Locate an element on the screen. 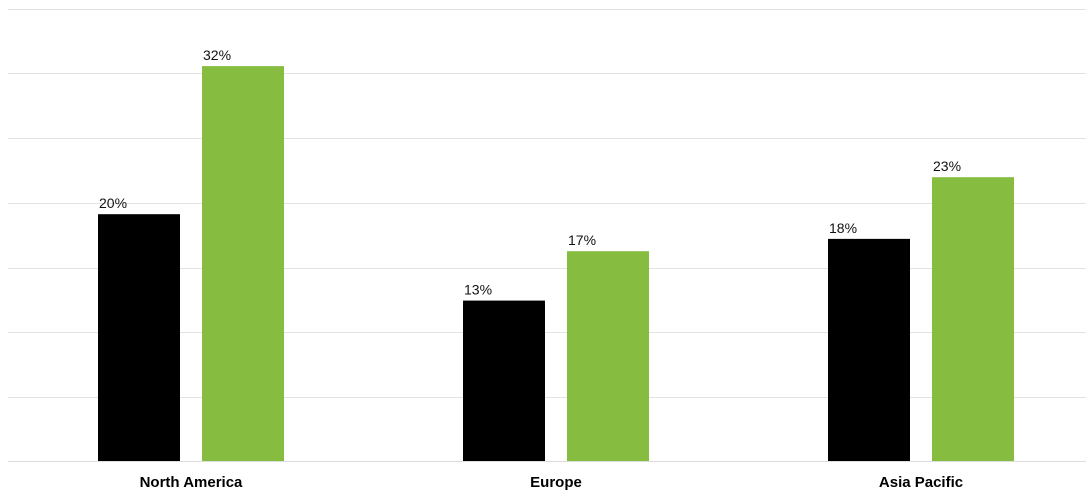  data-label-asia-pacific-series-1: 18% is located at coordinates (843, 228).